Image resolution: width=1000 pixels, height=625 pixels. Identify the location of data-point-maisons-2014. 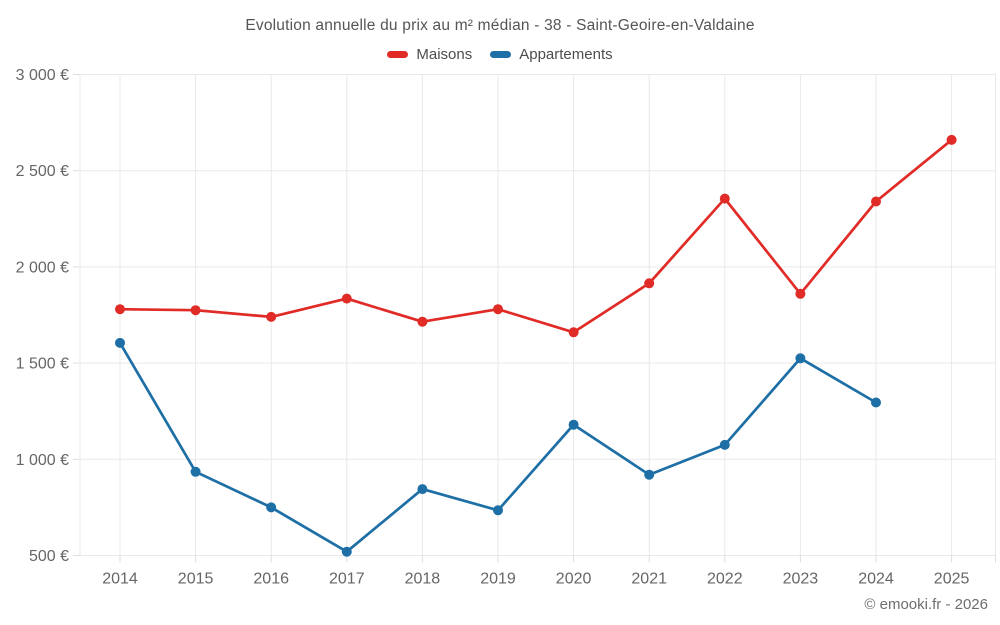
(120, 309).